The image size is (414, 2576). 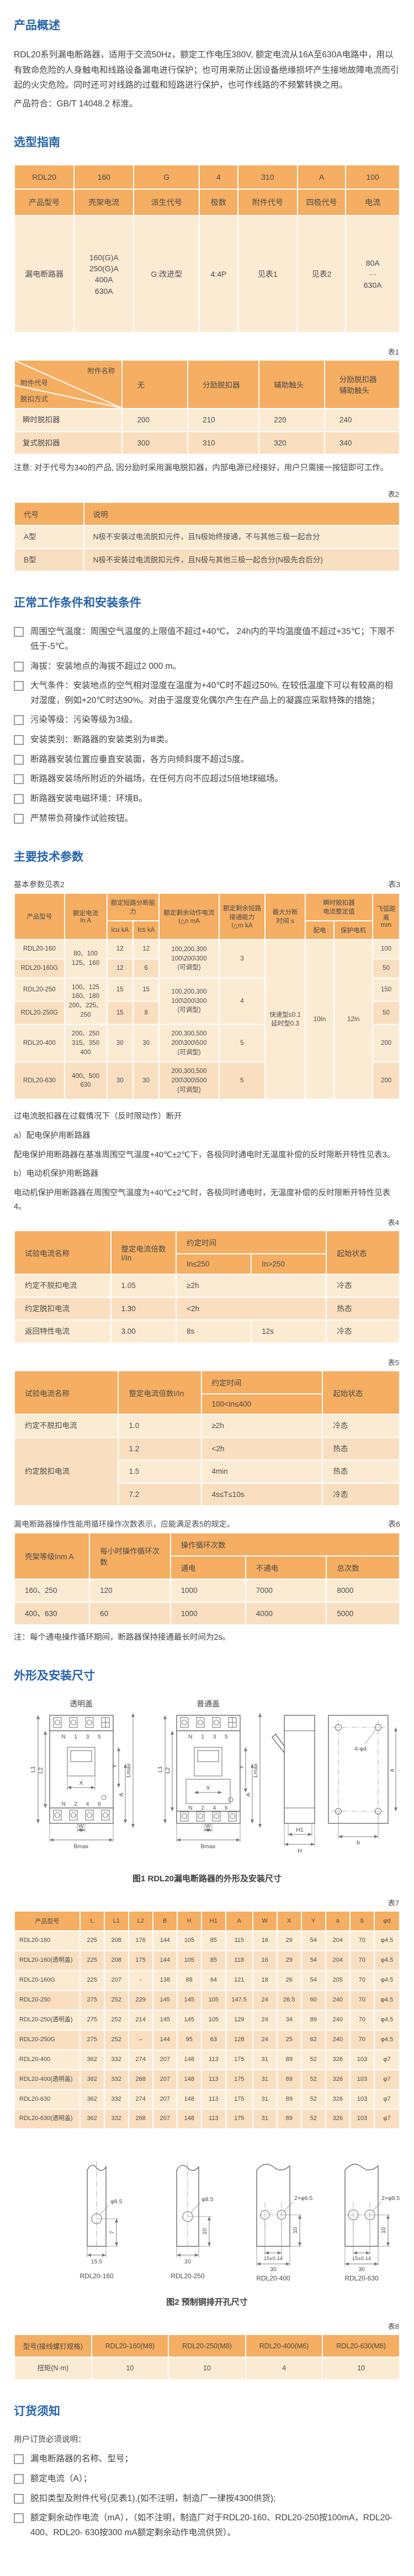 I want to click on dim-y: Y, so click(x=115, y=1766).